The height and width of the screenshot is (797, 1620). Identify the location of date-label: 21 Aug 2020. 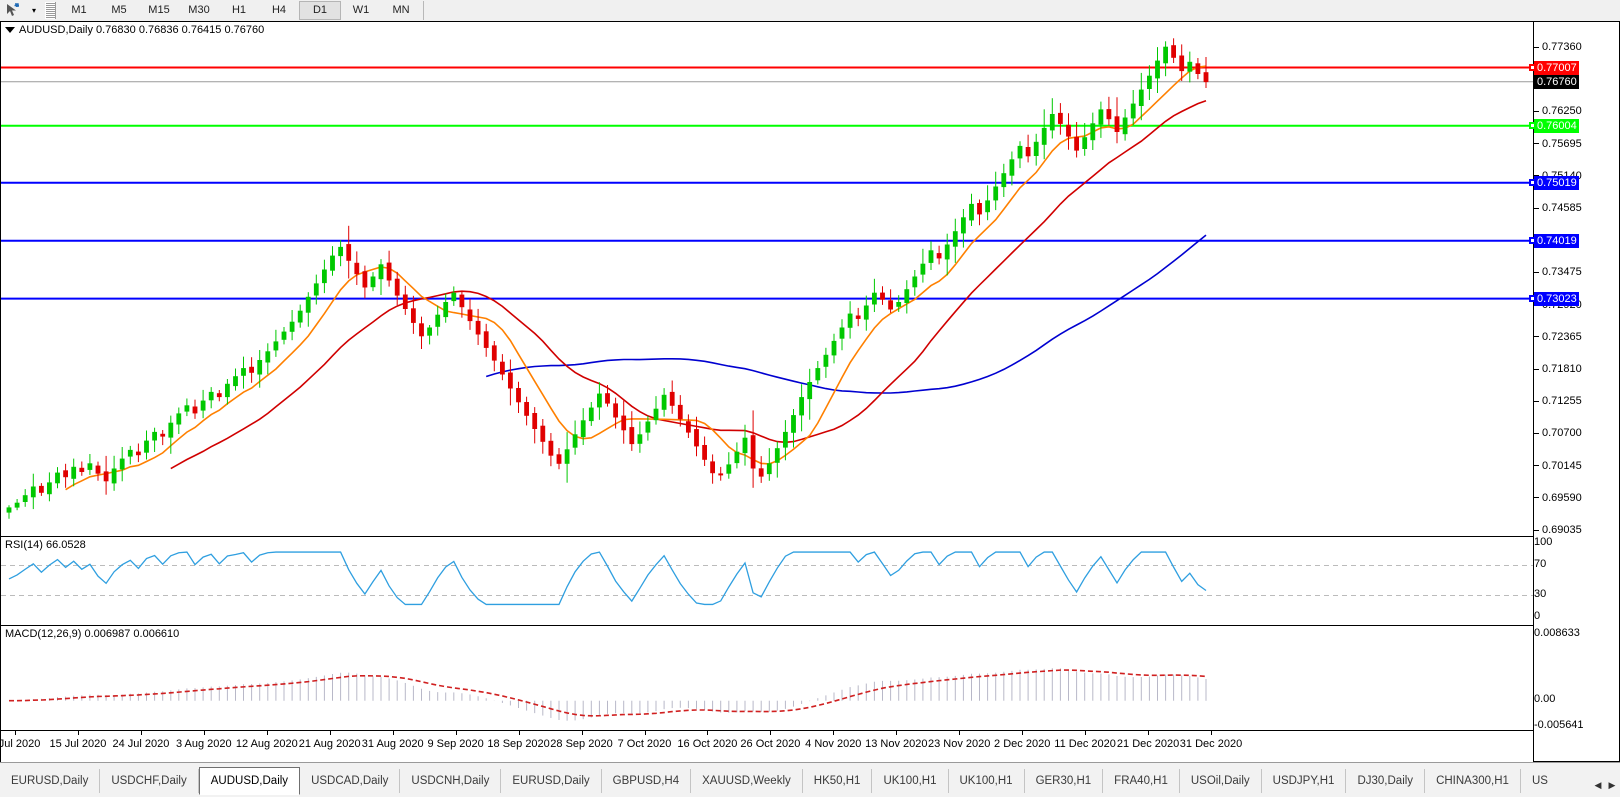
(329, 744).